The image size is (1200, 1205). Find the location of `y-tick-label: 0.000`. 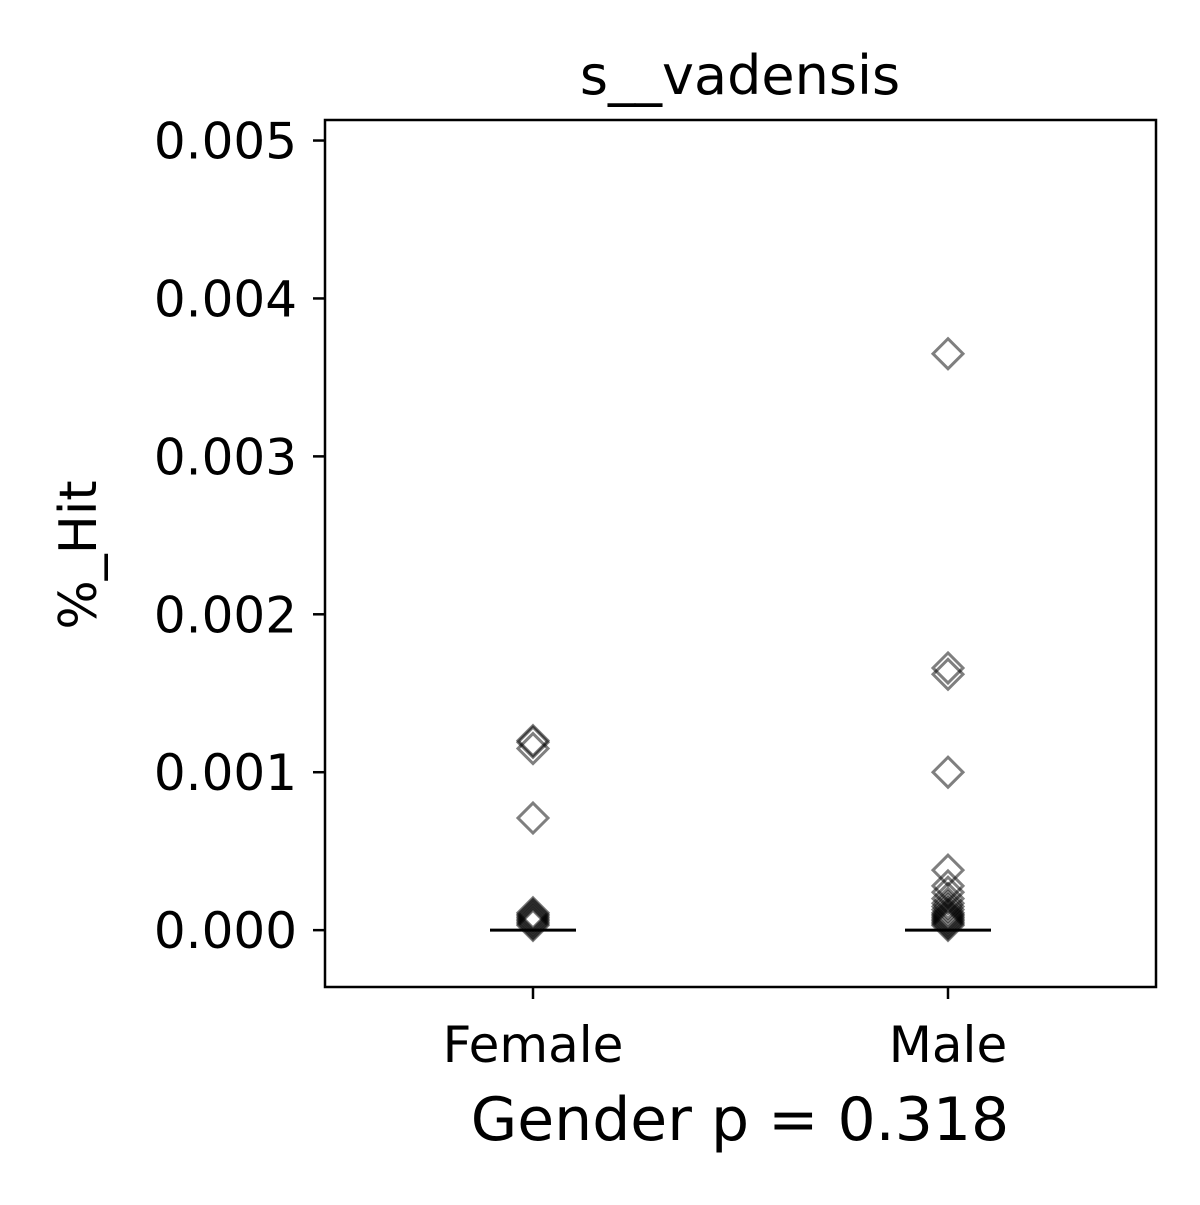

y-tick-label: 0.000 is located at coordinates (225, 931).